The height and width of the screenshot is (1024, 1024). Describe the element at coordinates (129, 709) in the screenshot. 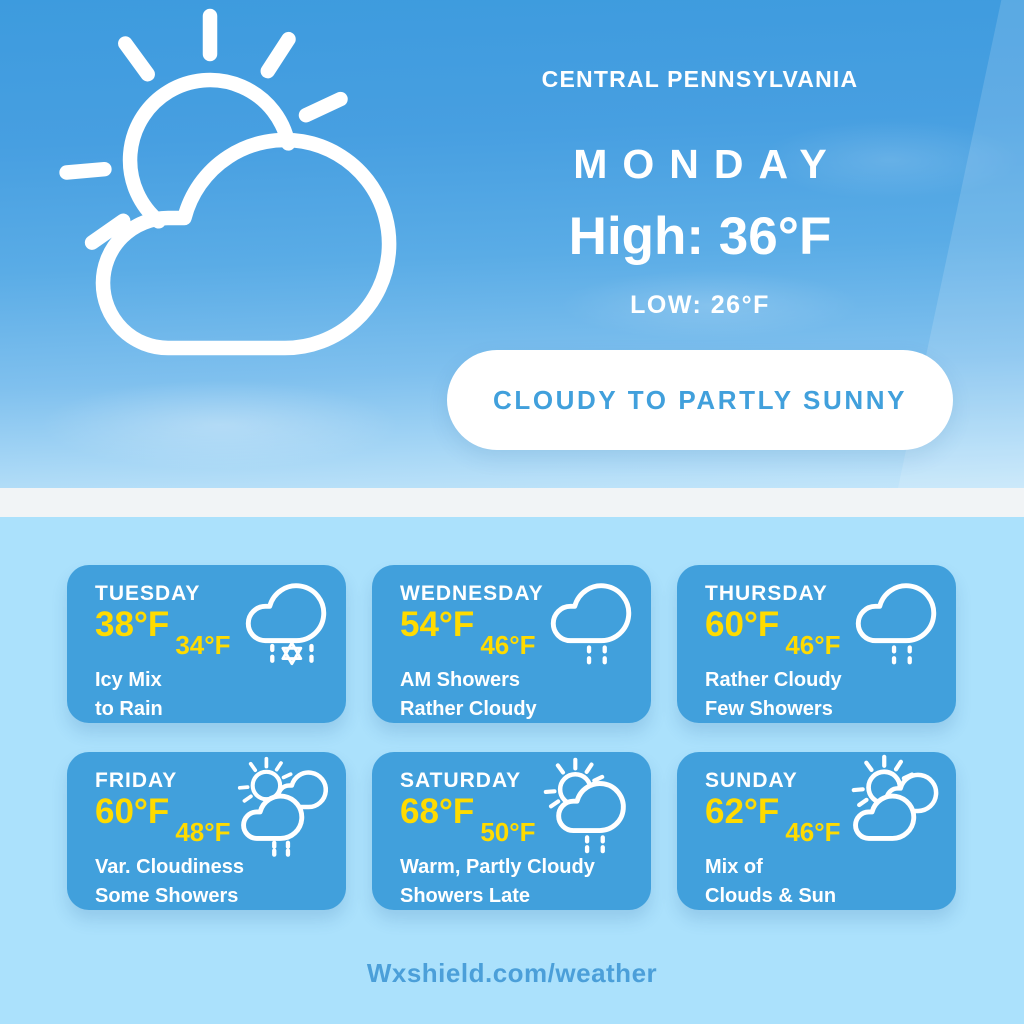

I see `card-condition-line2: to Rain` at that location.